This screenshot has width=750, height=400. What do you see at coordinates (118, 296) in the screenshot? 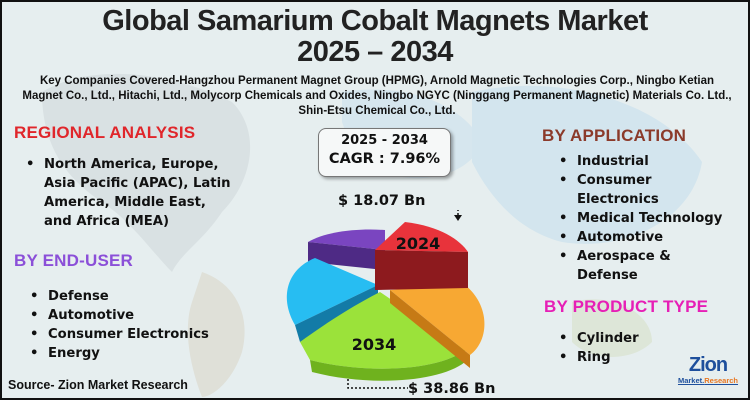
I see `end-user-item: Defense` at bounding box center [118, 296].